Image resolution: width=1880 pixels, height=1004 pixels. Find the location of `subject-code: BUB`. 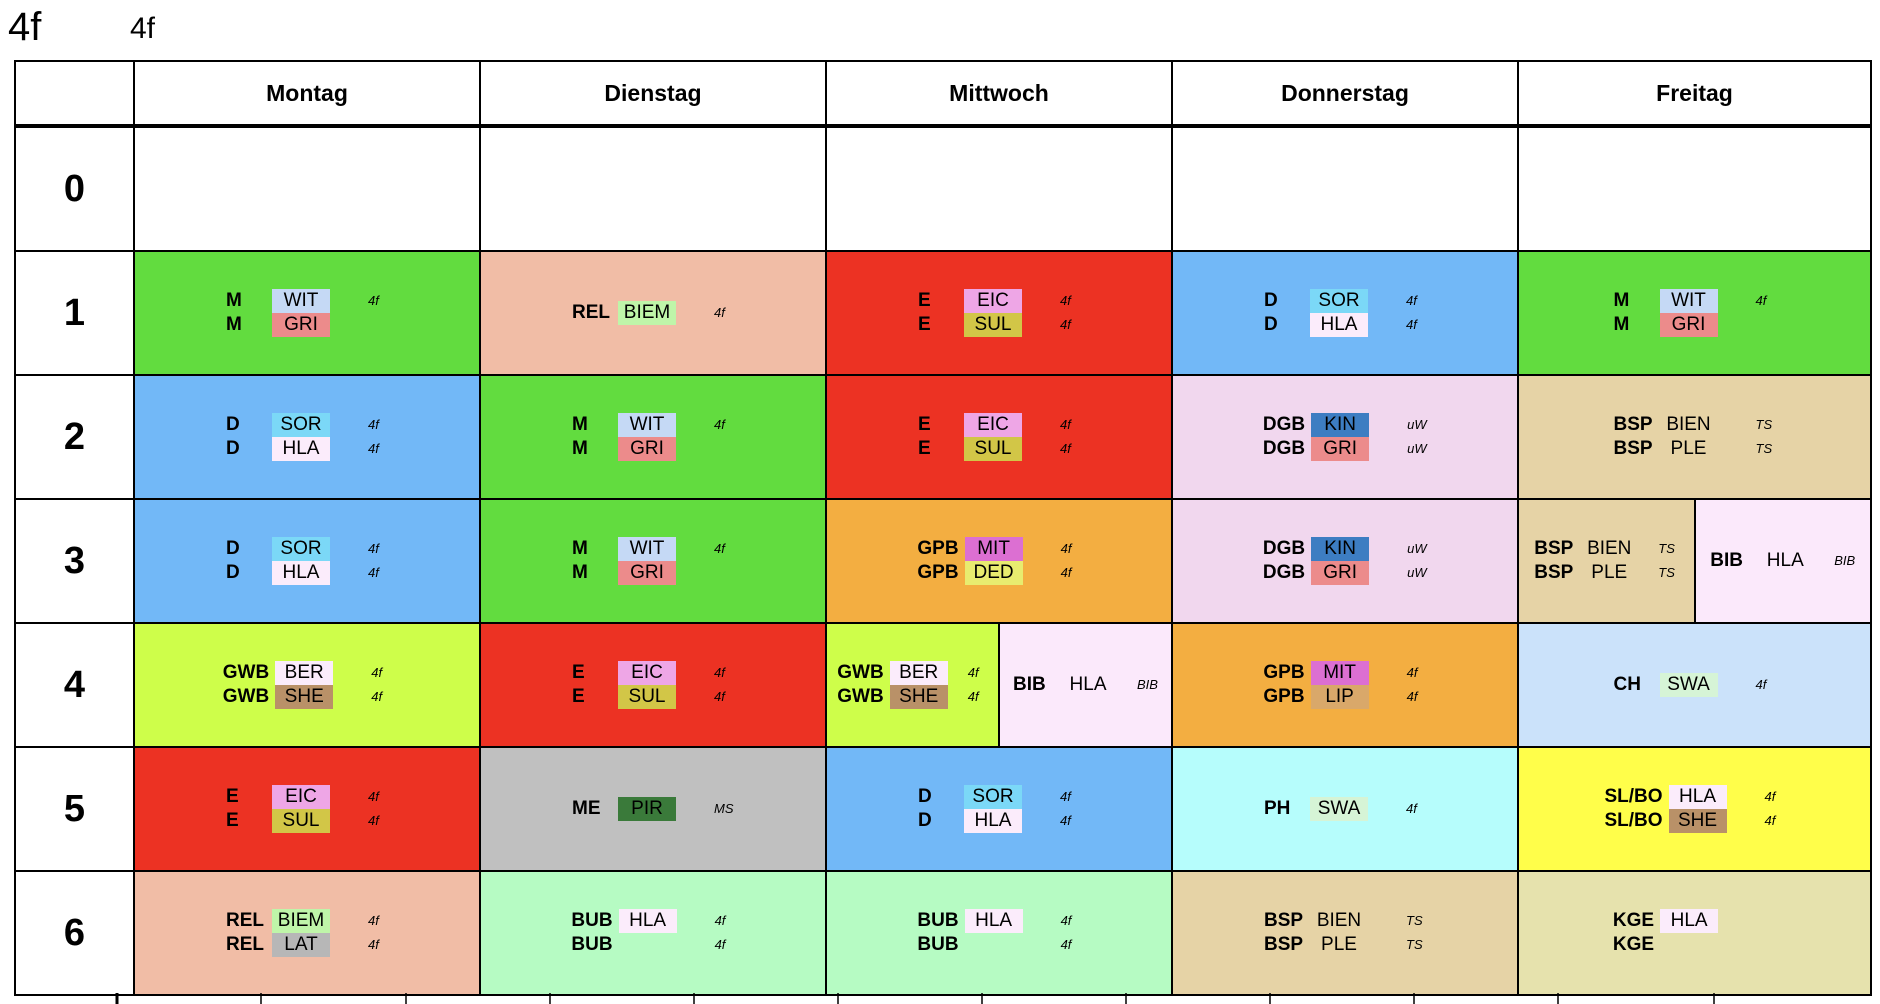

subject-code: BUB is located at coordinates (938, 920).